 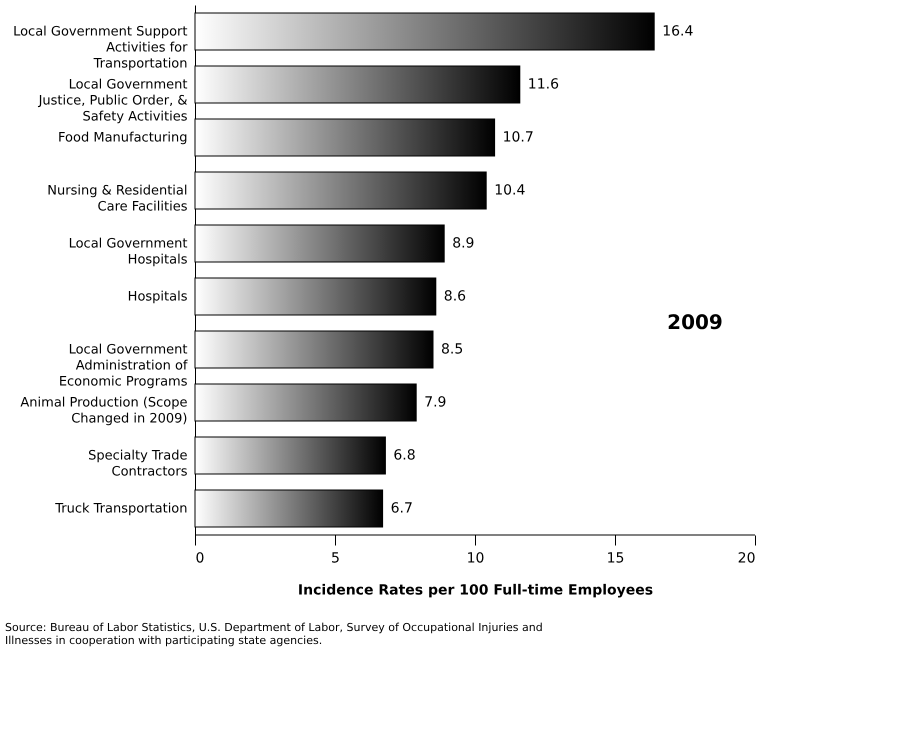 I want to click on data-label: 7.9, so click(x=435, y=402).